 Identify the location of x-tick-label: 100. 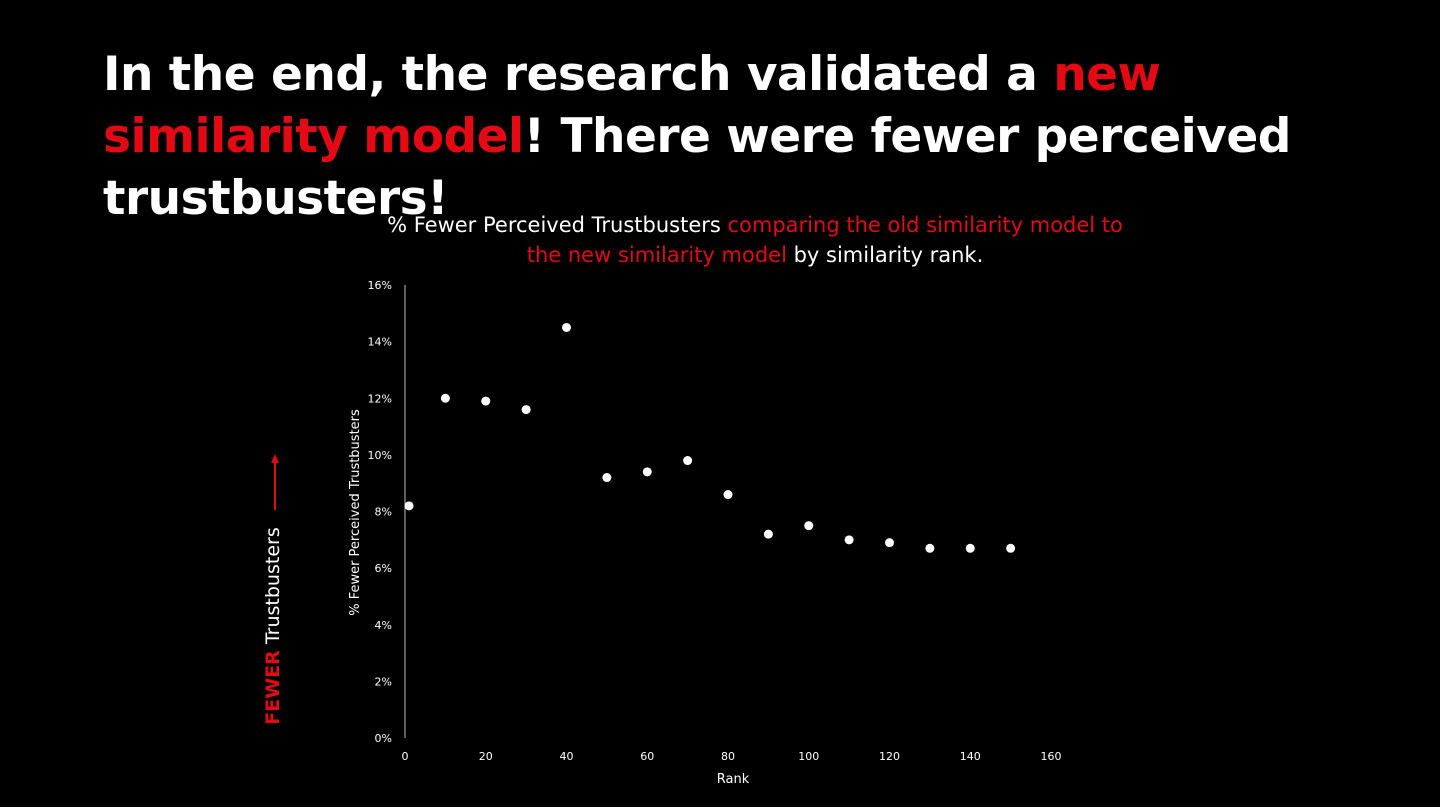
(808, 756).